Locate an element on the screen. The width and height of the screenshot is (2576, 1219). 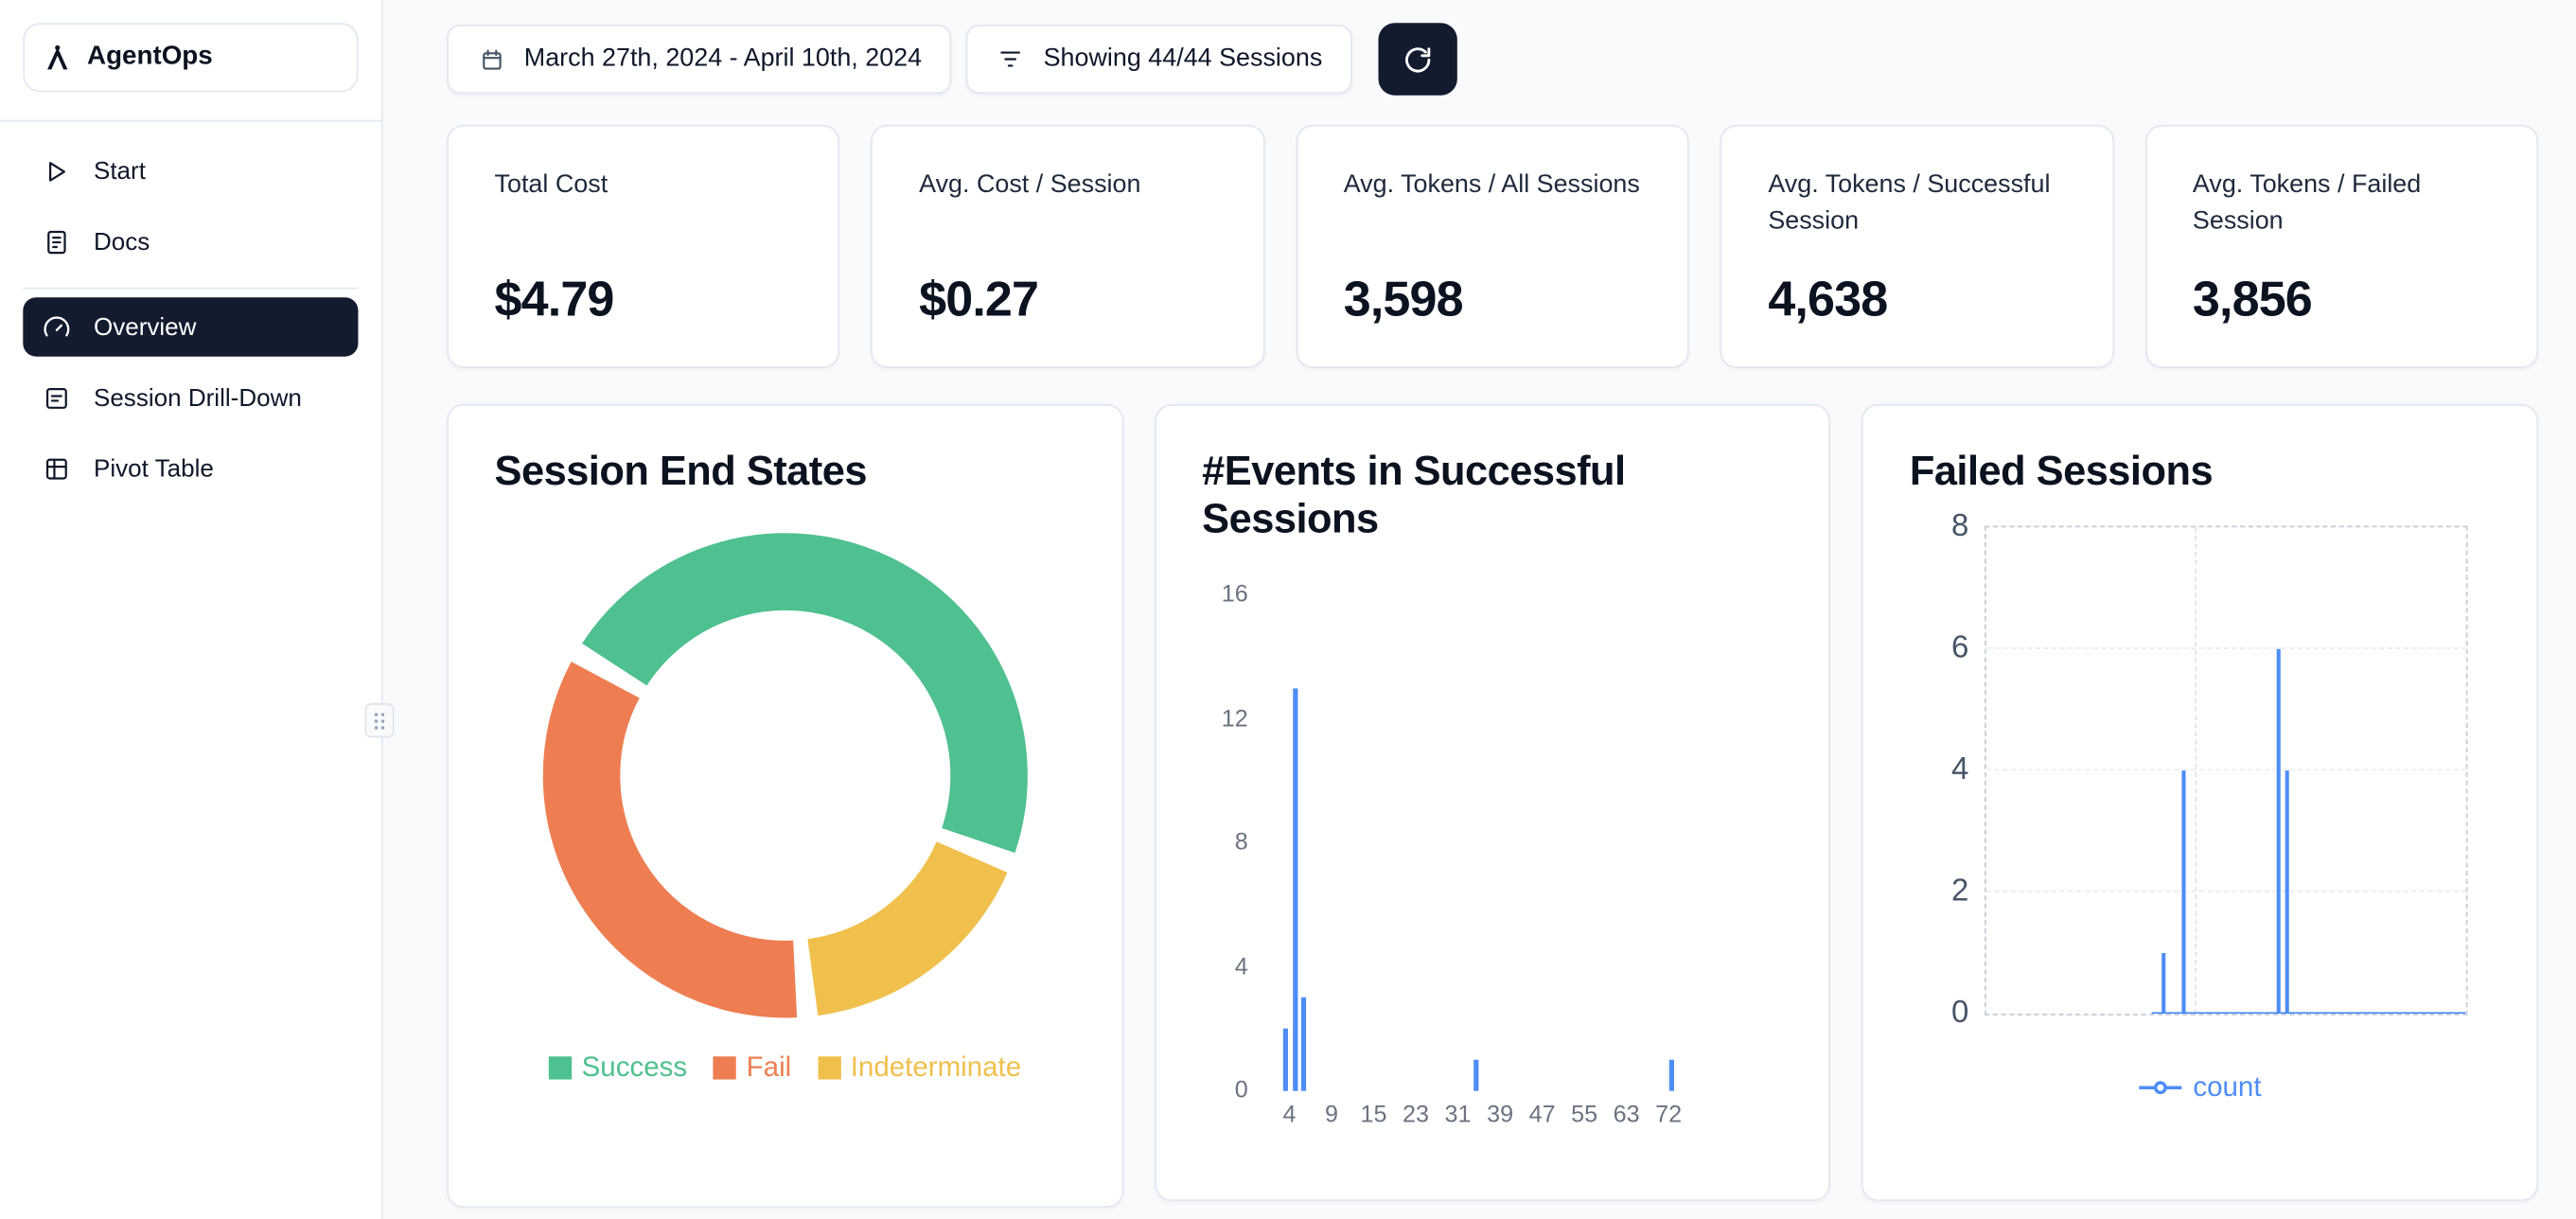
refresh-button is located at coordinates (1417, 59).